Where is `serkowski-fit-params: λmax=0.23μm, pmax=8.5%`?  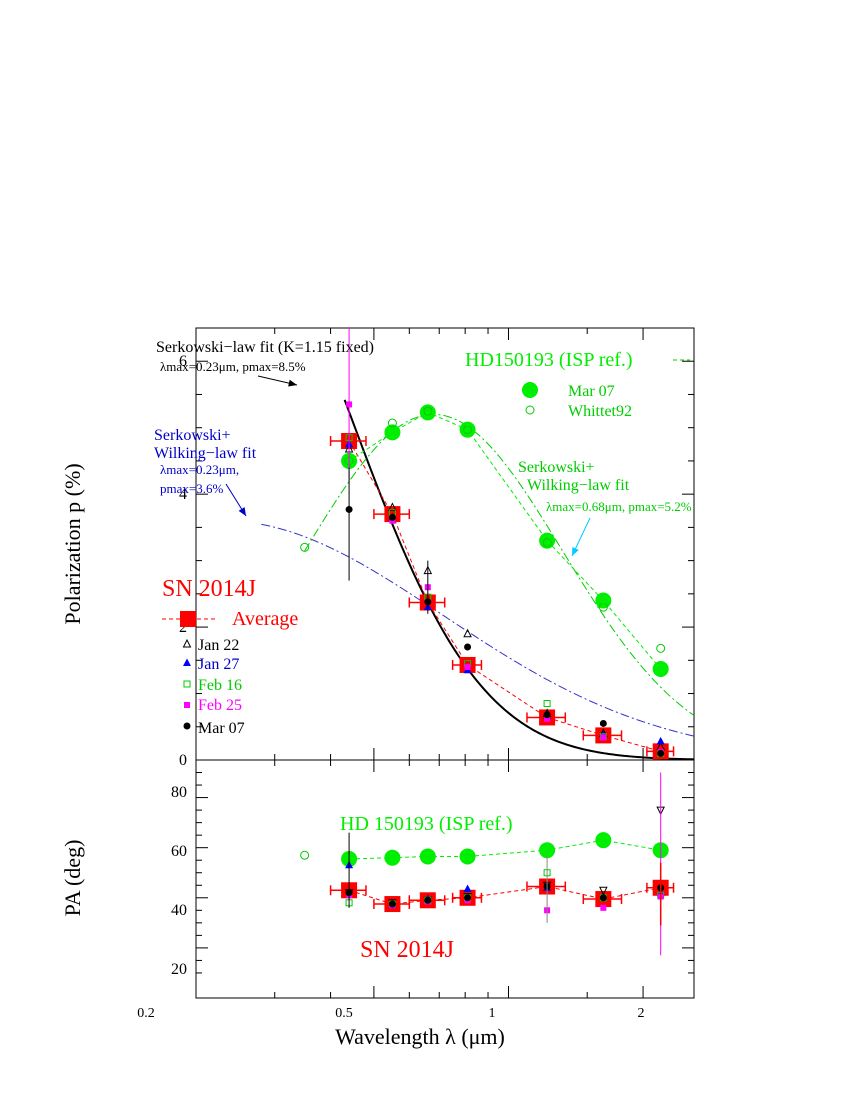 serkowski-fit-params: λmax=0.23μm, pmax=8.5% is located at coordinates (233, 366).